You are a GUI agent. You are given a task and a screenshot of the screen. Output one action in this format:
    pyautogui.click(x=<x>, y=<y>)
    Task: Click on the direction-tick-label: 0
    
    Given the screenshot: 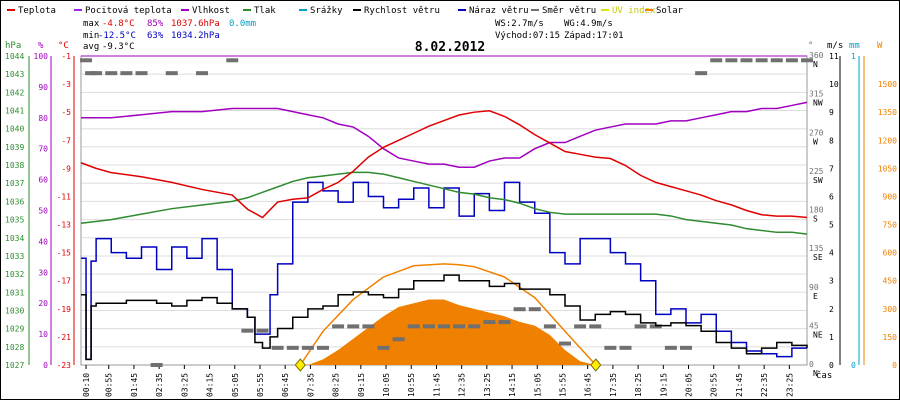 What is the action you would take?
    pyautogui.click(x=811, y=364)
    